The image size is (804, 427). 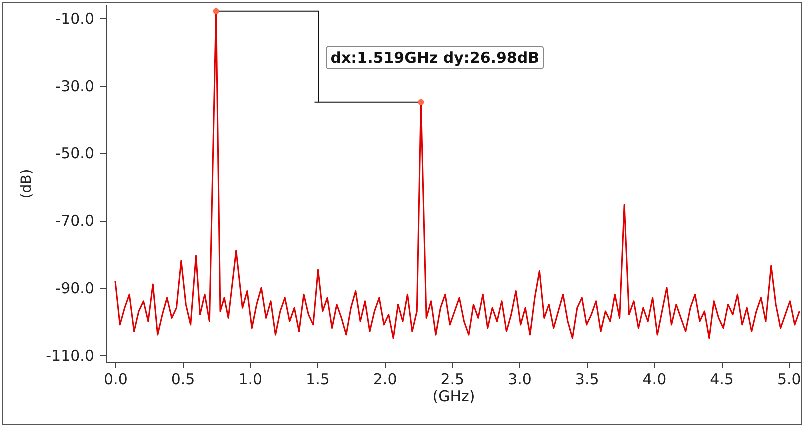 I want to click on x-tick-label: 2.0, so click(x=385, y=379).